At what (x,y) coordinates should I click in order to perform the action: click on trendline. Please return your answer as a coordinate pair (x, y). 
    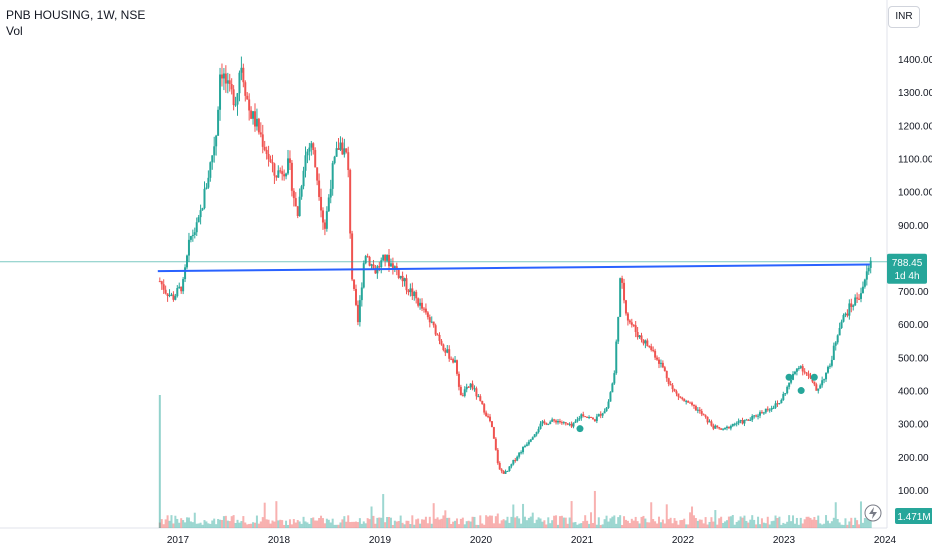
    Looking at the image, I should click on (513, 268).